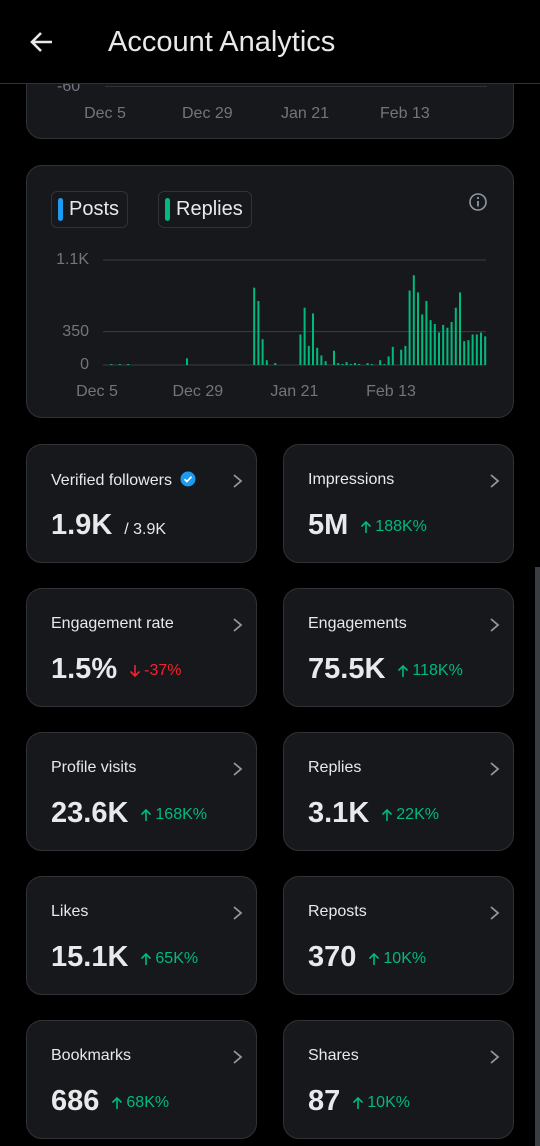 The height and width of the screenshot is (1146, 540). Describe the element at coordinates (398, 503) in the screenshot. I see `metric-card: Impressions 5M 188K%` at that location.